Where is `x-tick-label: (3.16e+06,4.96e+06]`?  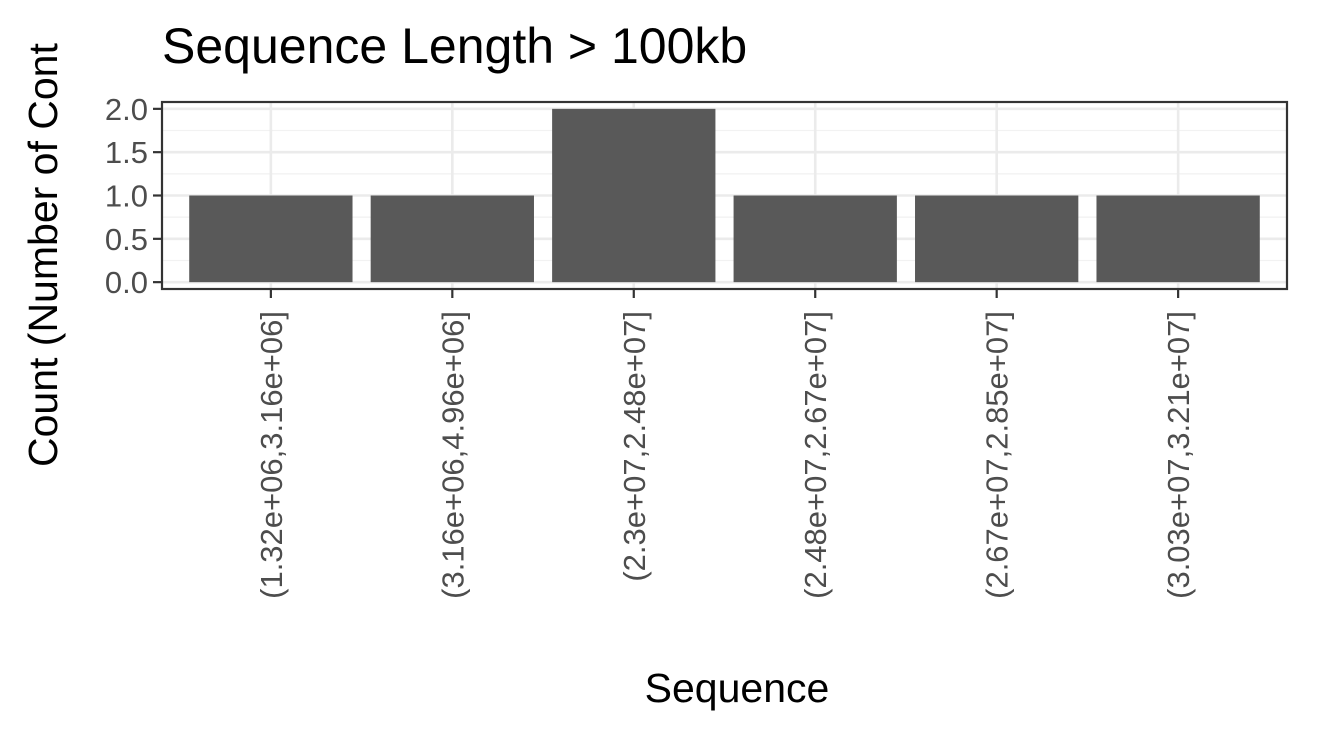 x-tick-label: (3.16e+06,4.96e+06] is located at coordinates (452, 455).